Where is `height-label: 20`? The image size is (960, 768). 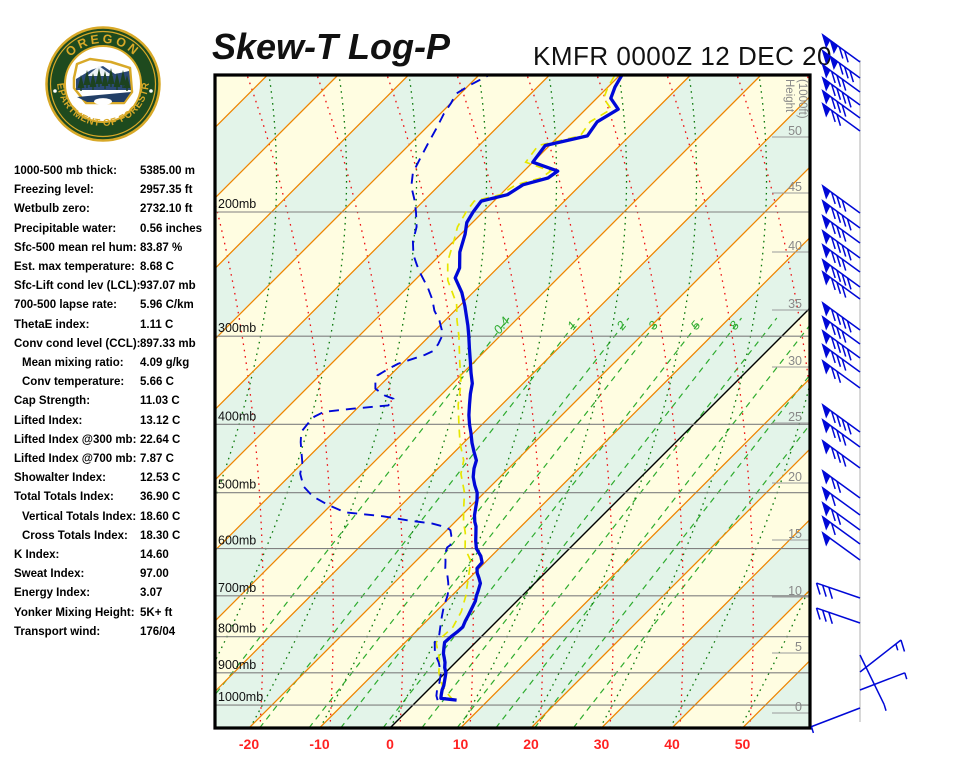 height-label: 20 is located at coordinates (795, 477).